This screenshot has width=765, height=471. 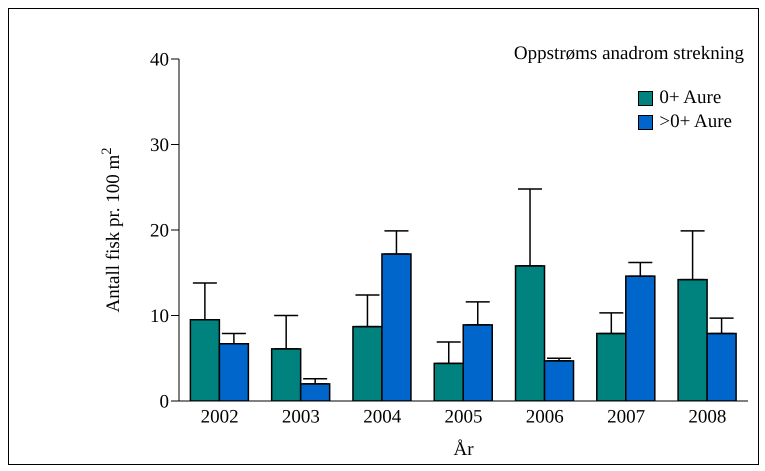 I want to click on legend-label: >0+ Aure, so click(x=695, y=122).